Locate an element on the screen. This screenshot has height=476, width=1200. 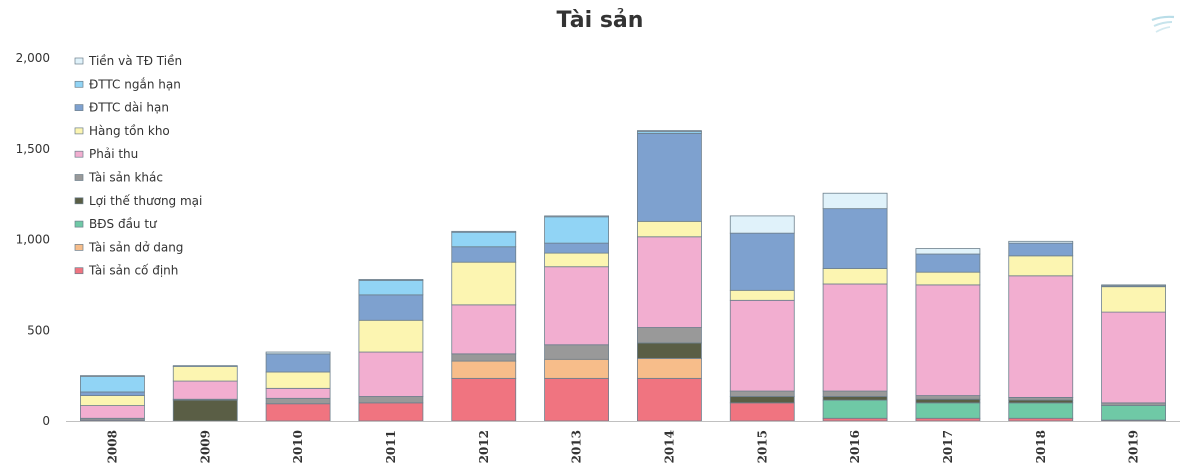
x-tick-label: 2017 is located at coordinates (948, 446).